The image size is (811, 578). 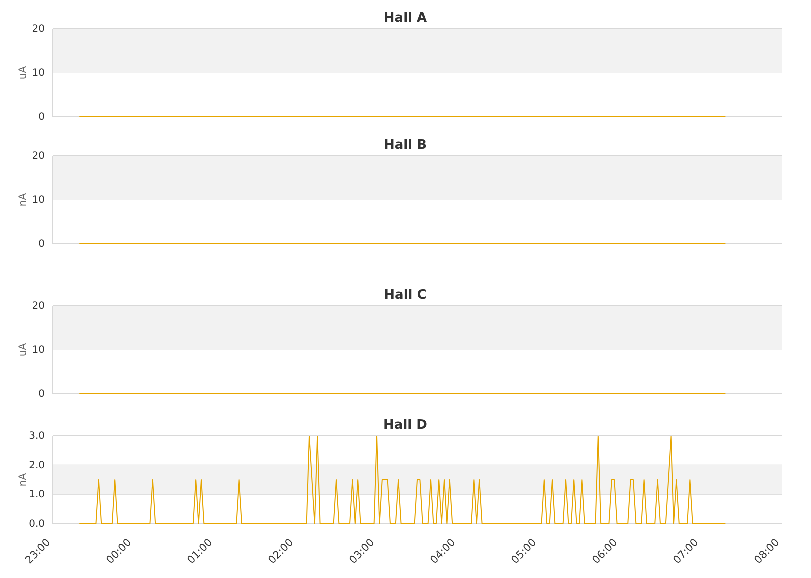 I want to click on y-tick-label: 0.0, so click(x=37, y=524).